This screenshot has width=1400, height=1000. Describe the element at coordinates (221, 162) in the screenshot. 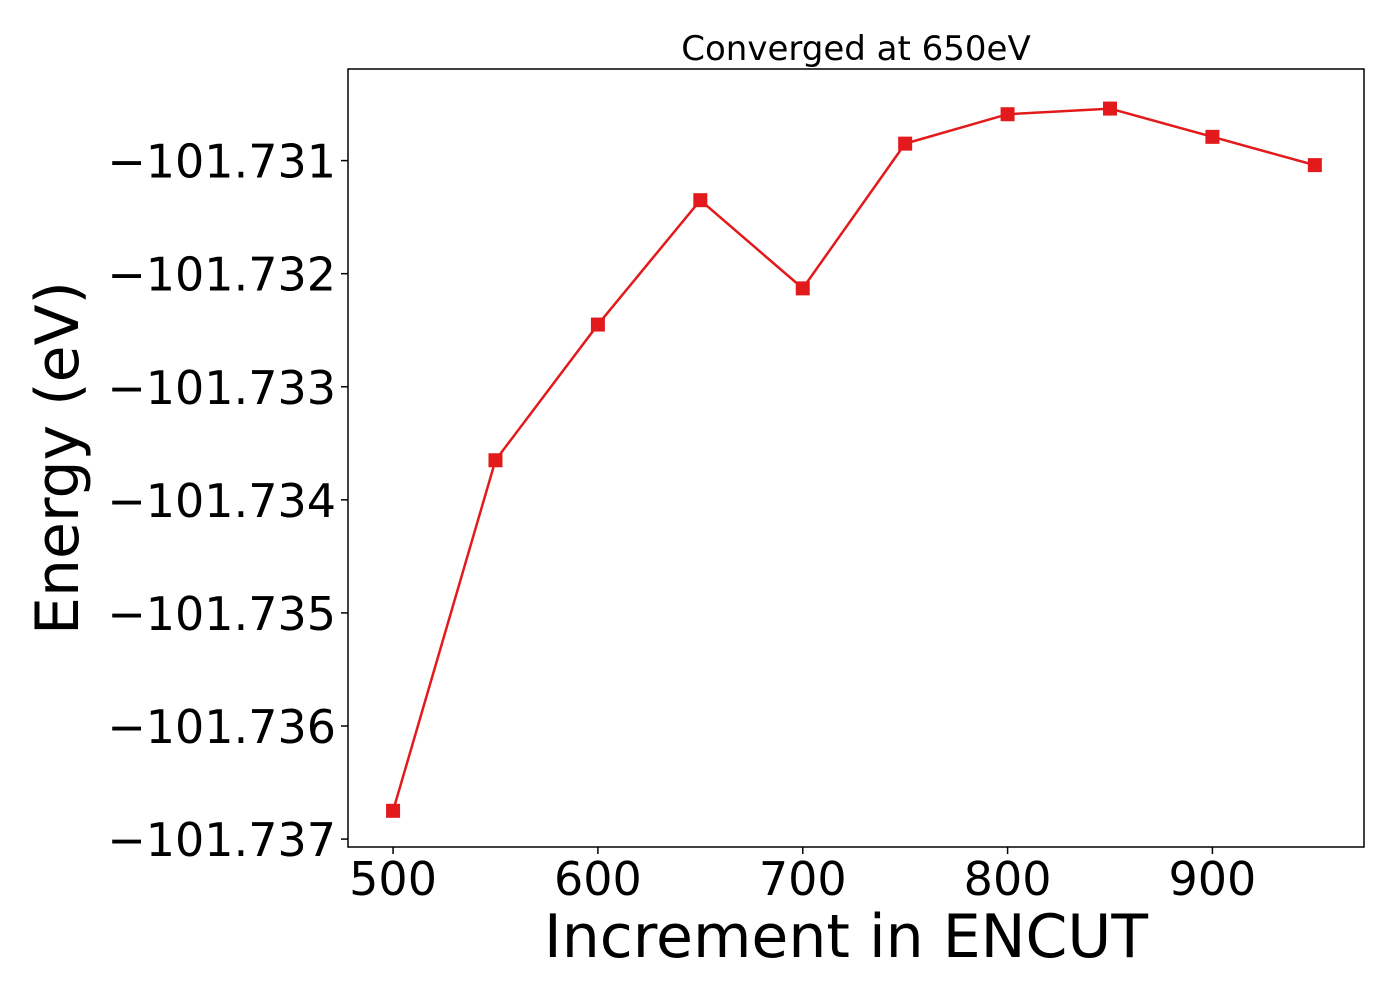

I see `y-tick-label: −101.731` at that location.